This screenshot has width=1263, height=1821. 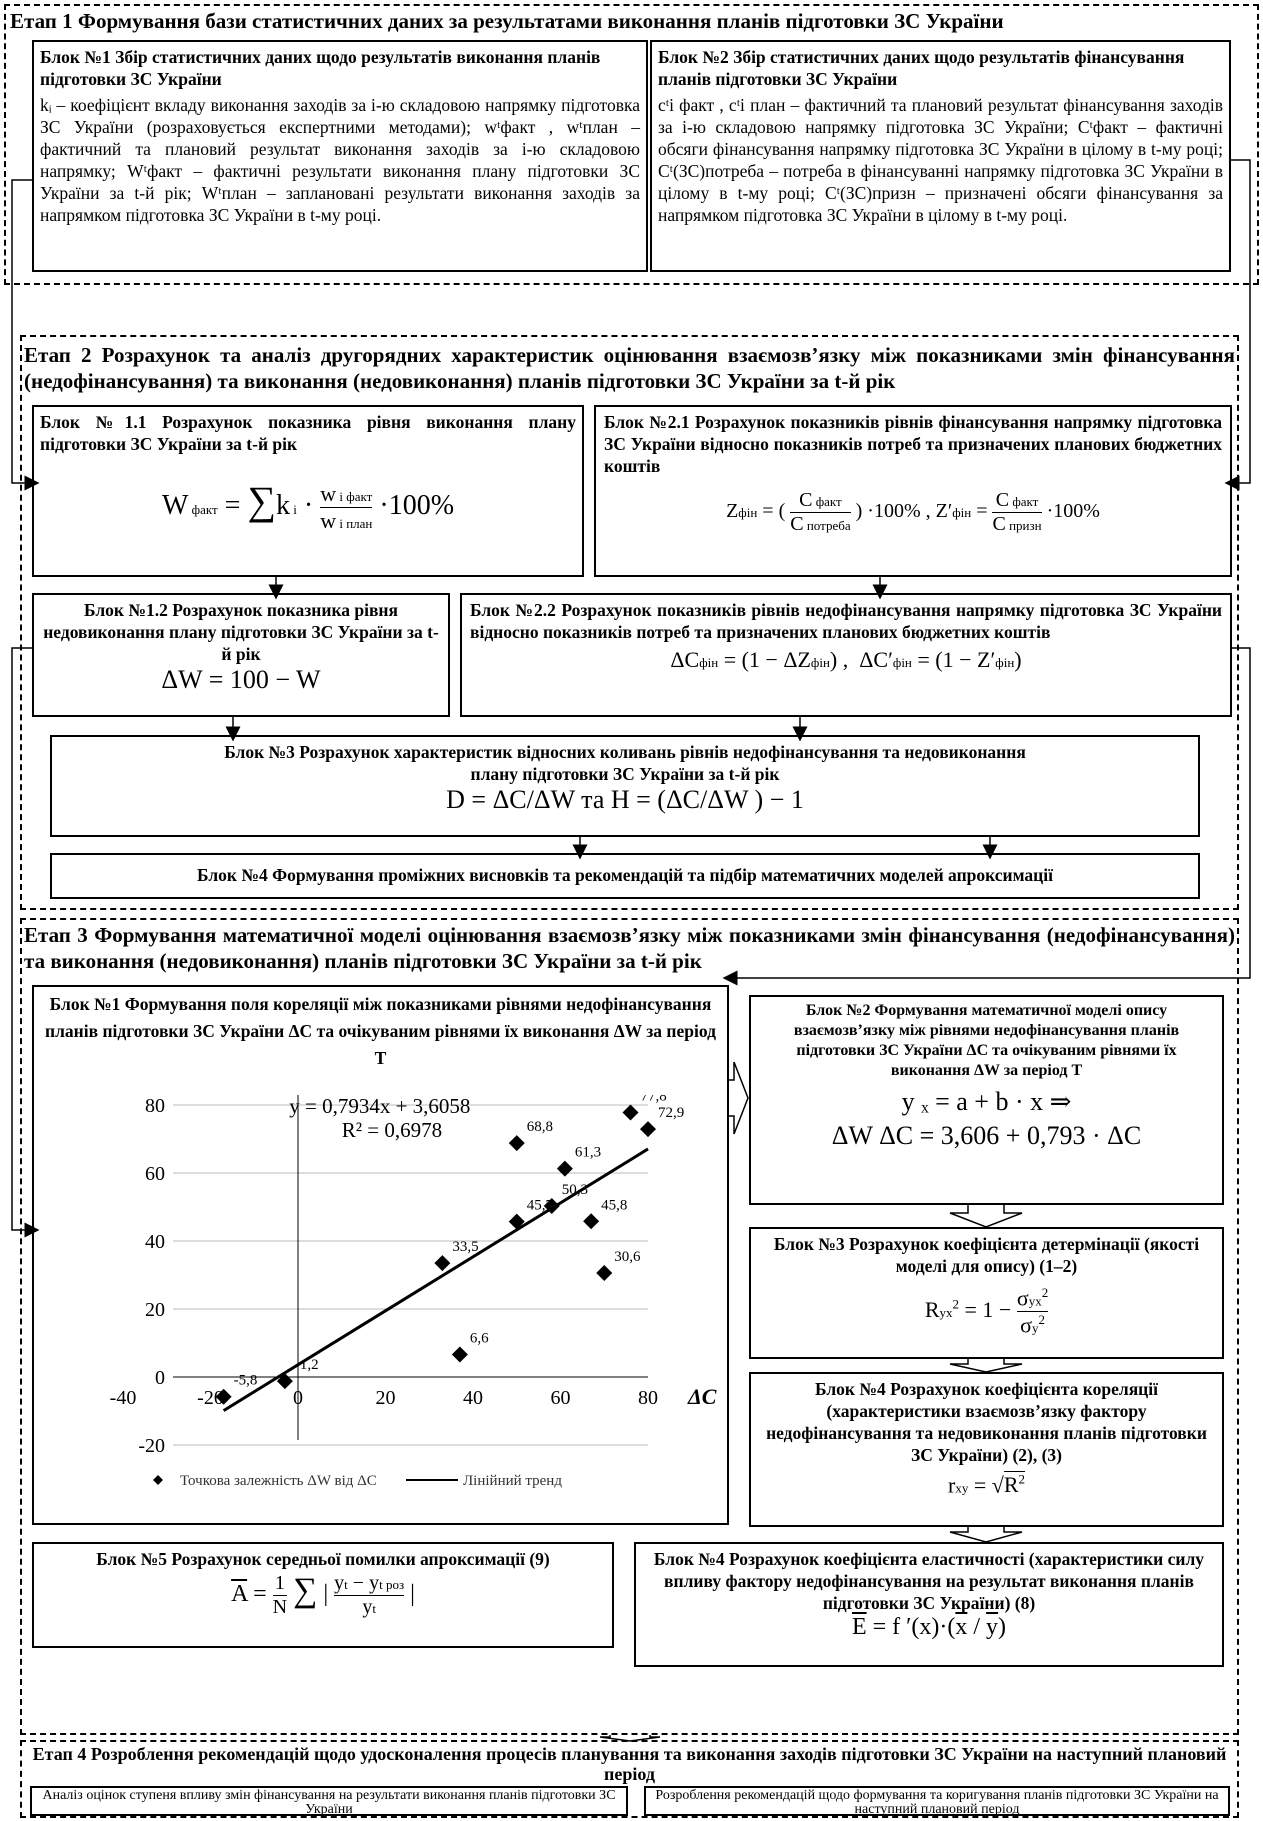 I want to click on data-label: 50,3, so click(x=575, y=1190).